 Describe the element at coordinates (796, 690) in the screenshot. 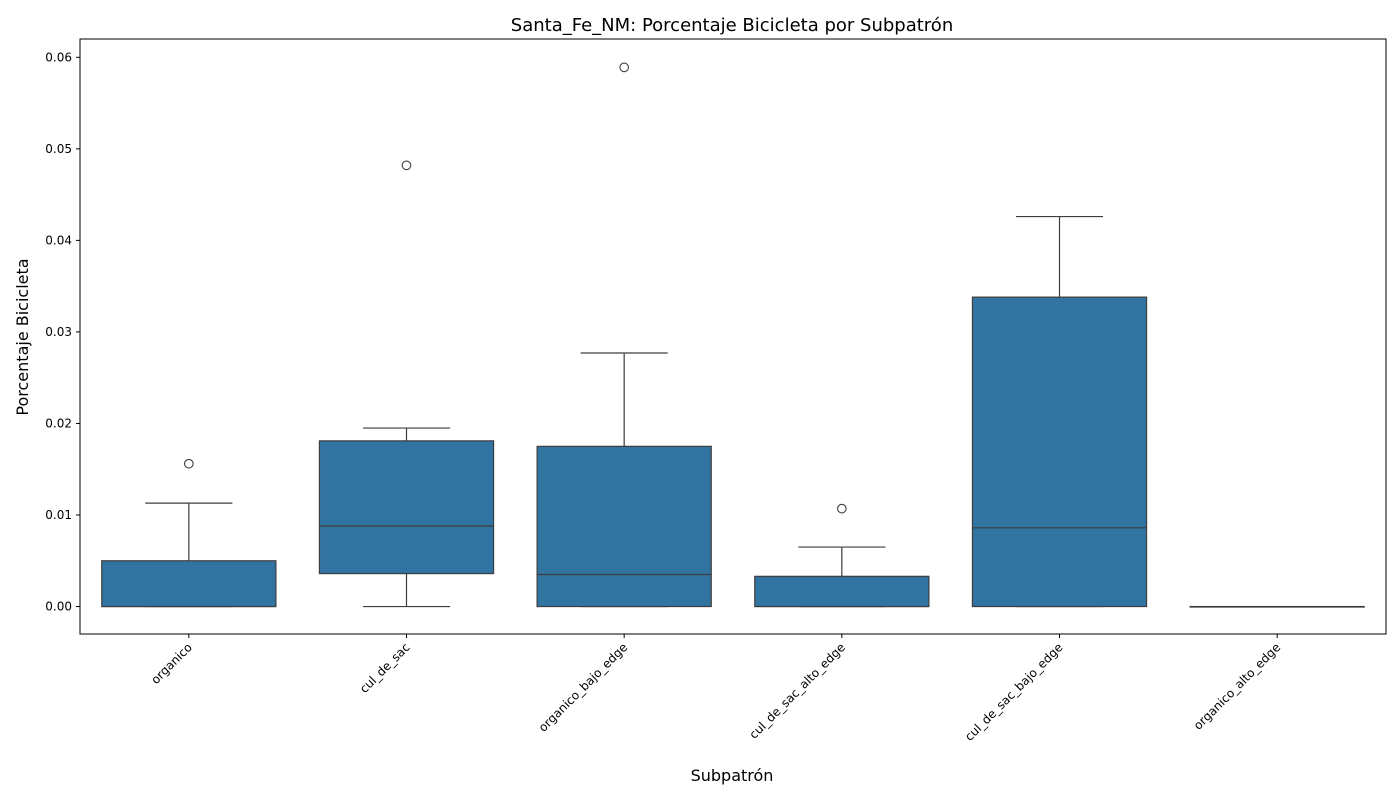

I see `x-tick-label: cul_de_sac_alto_edge` at that location.